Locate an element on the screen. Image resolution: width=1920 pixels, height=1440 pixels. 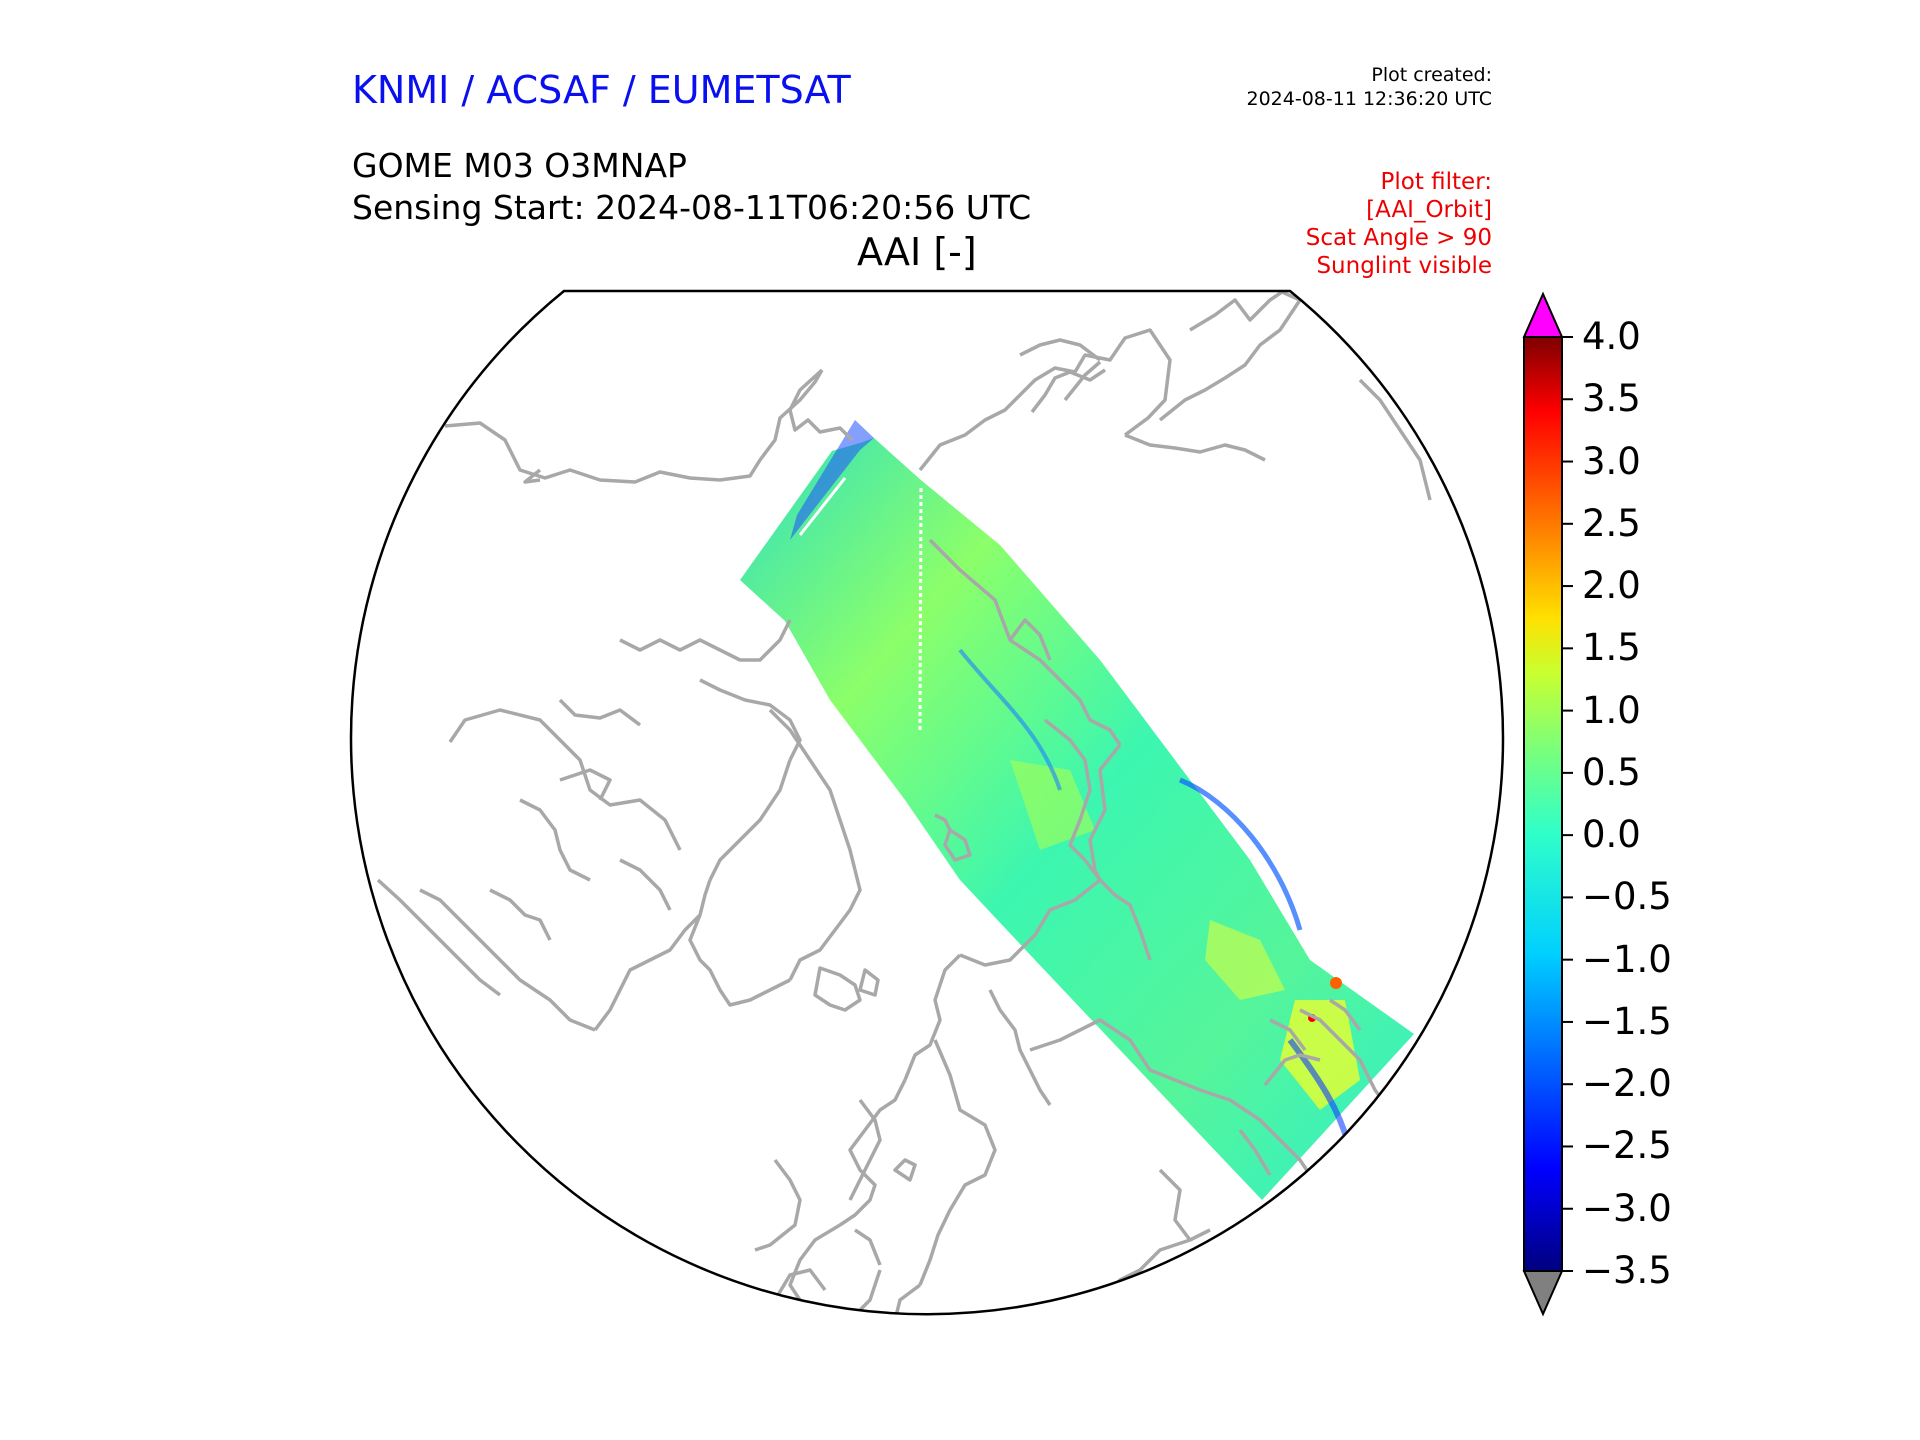
coastline-new-siberian is located at coordinates (1068, 391).